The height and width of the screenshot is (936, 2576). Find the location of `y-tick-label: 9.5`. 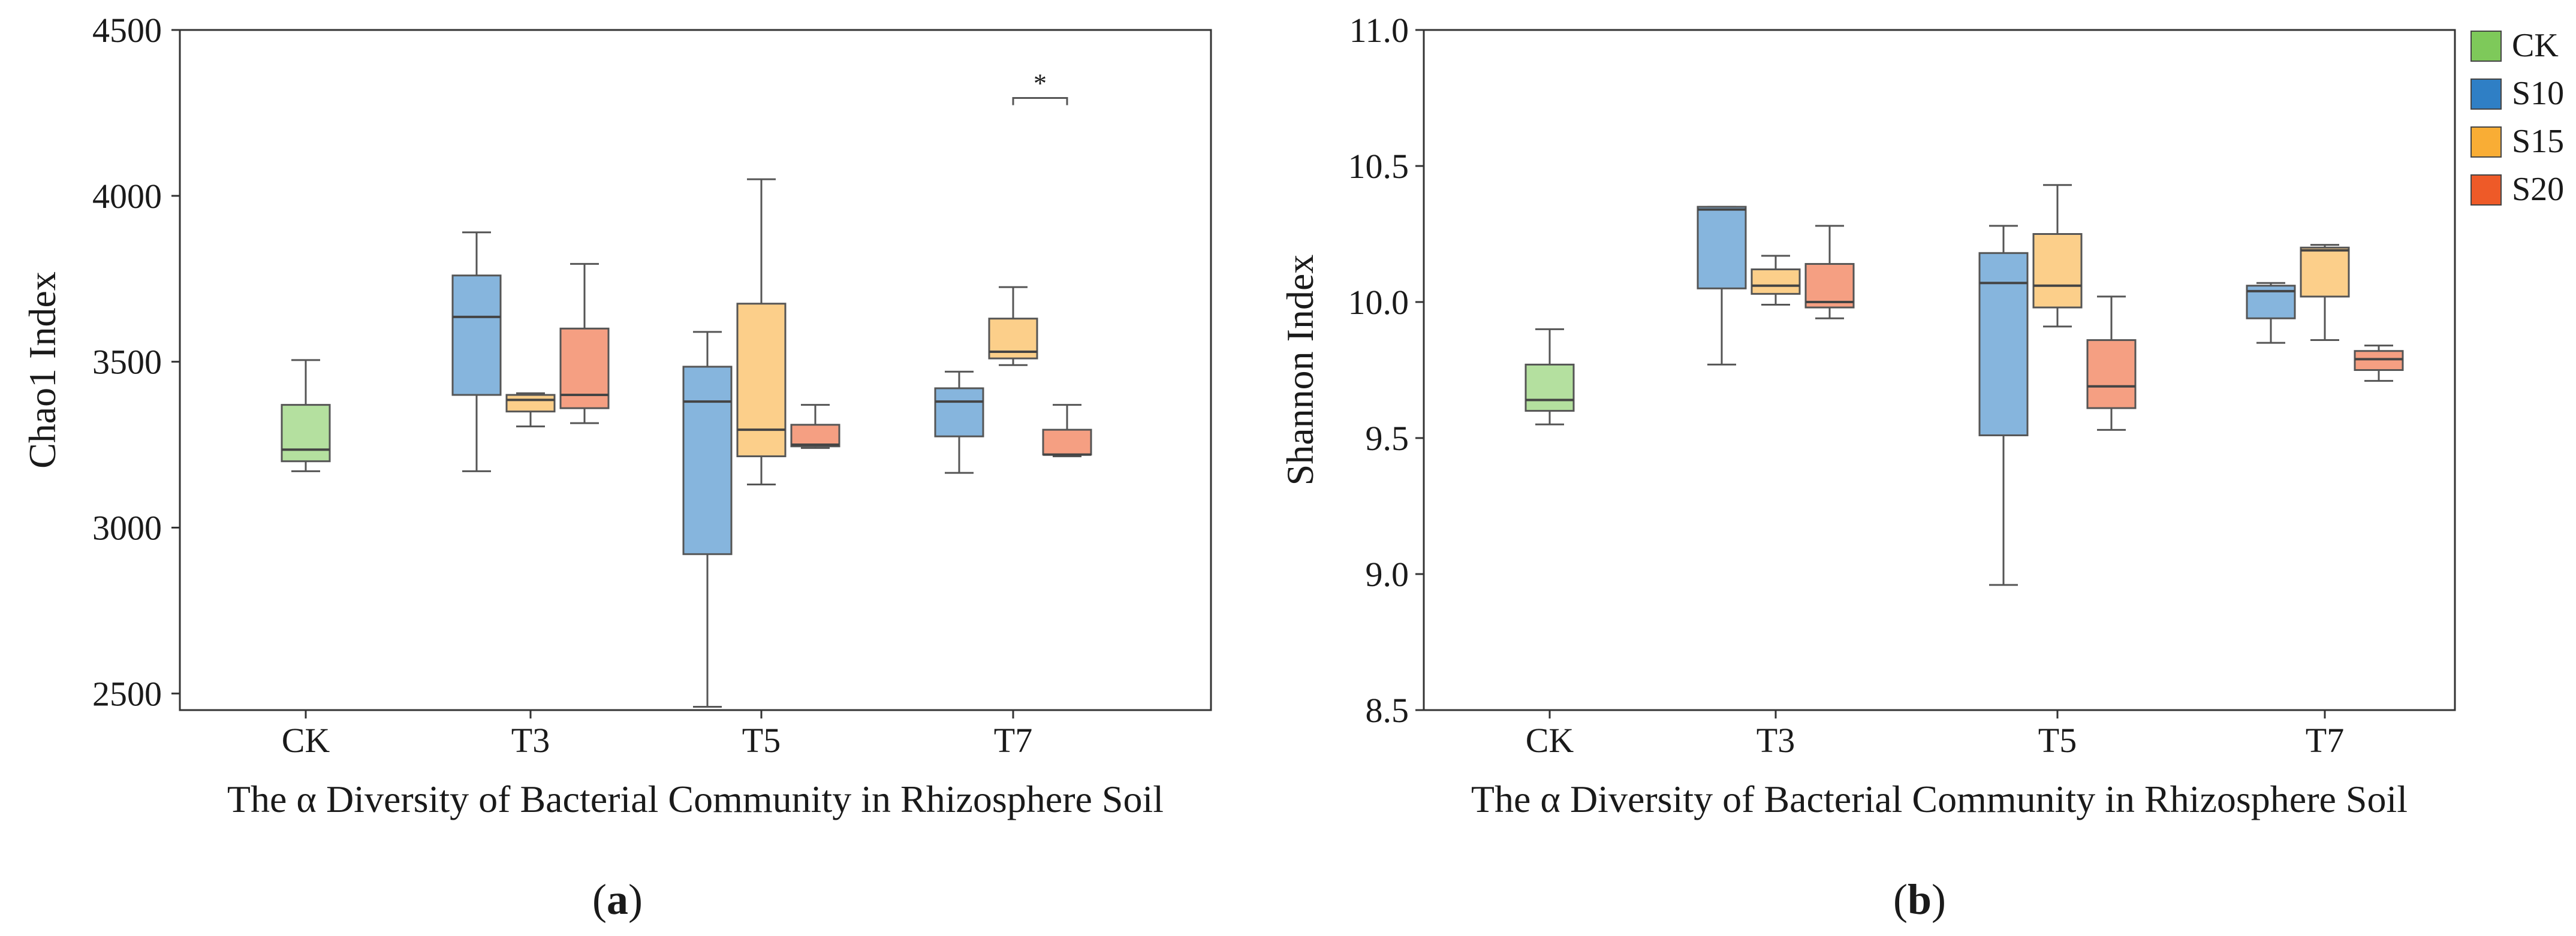

y-tick-label: 9.5 is located at coordinates (1388, 439).